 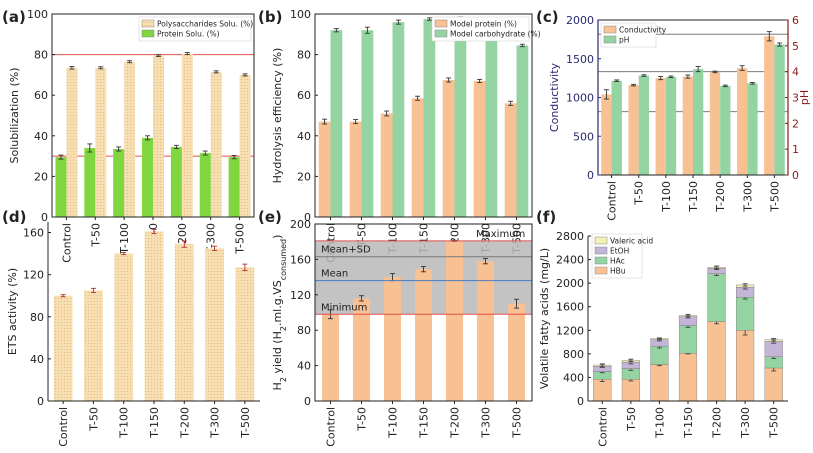 What do you see at coordinates (37, 14) in the screenshot?
I see `y-tick-label: 100` at bounding box center [37, 14].